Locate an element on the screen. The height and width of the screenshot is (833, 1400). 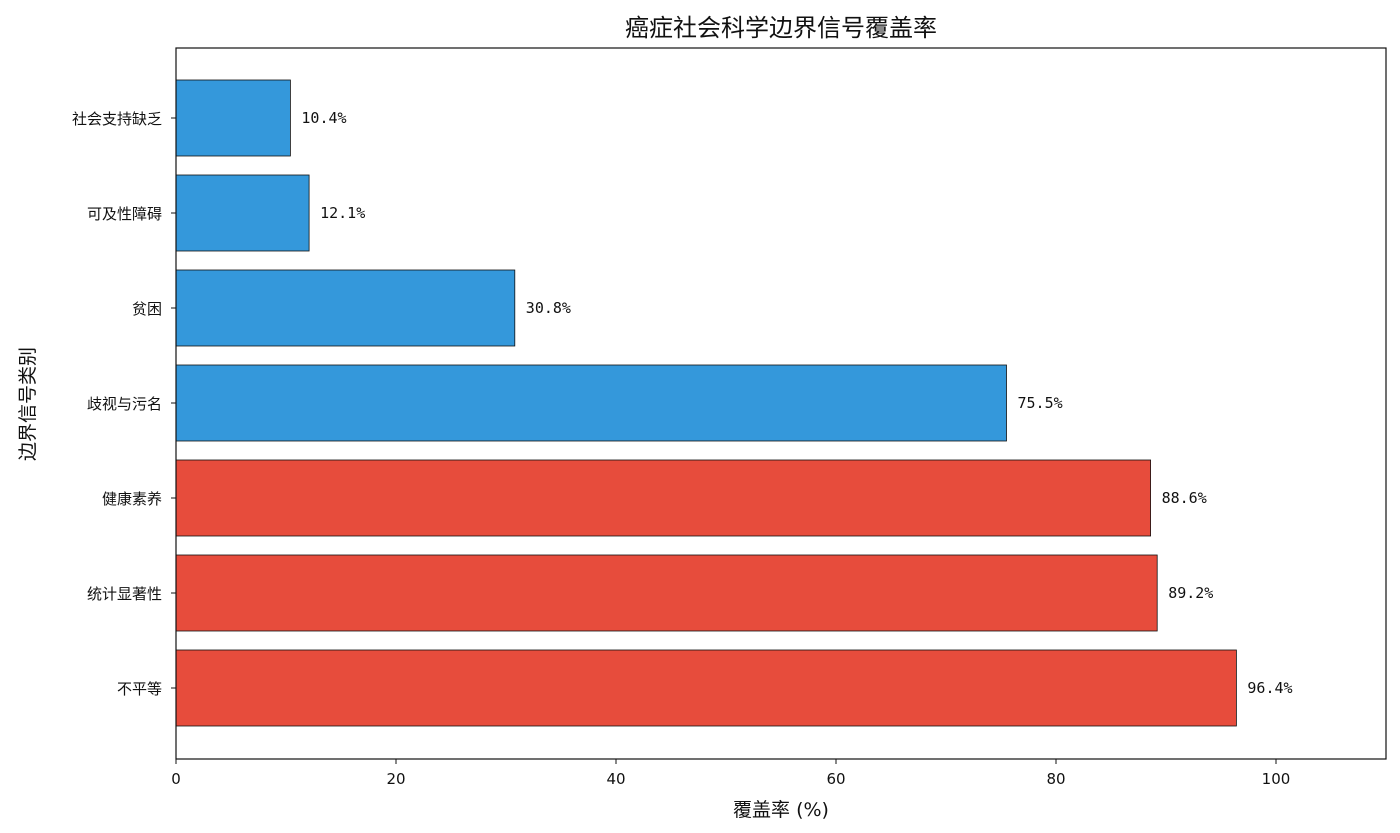
y-axis-ticks: 不平等 统计显著性 健康素养 歧视与污名 贫困 可及性障碍 社会支持缺乏 is located at coordinates (124, 404).